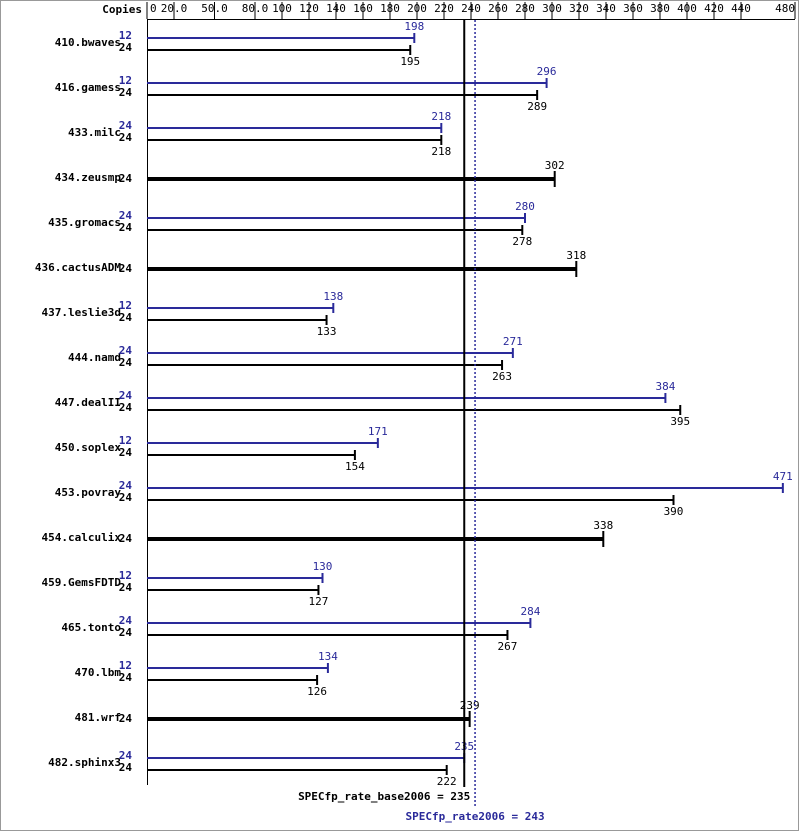 Image resolution: width=799 pixels, height=831 pixels. What do you see at coordinates (81, 312) in the screenshot?
I see `category-label: 437.leslie3d` at bounding box center [81, 312].